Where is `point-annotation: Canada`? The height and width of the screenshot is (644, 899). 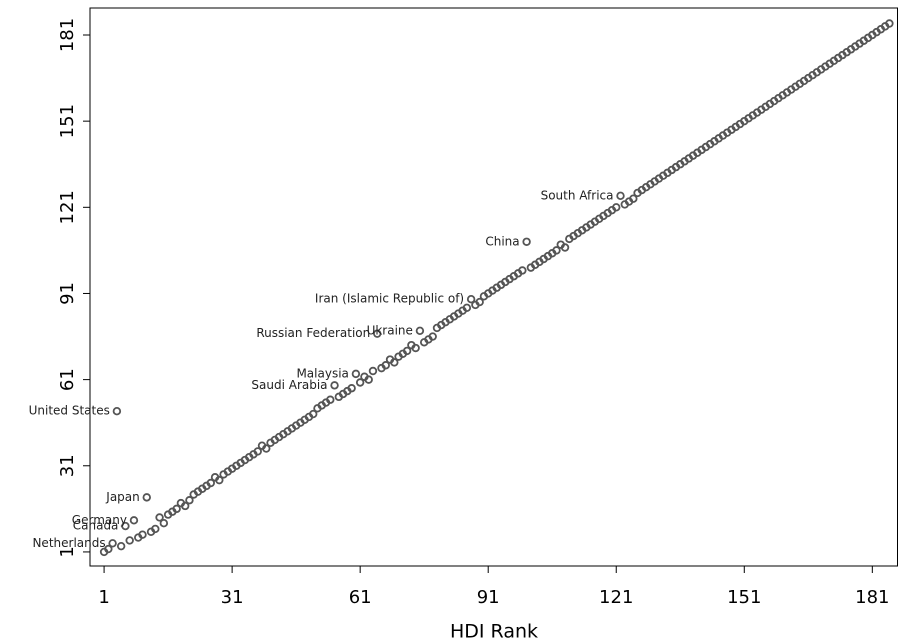
point-annotation: Canada is located at coordinates (96, 526).